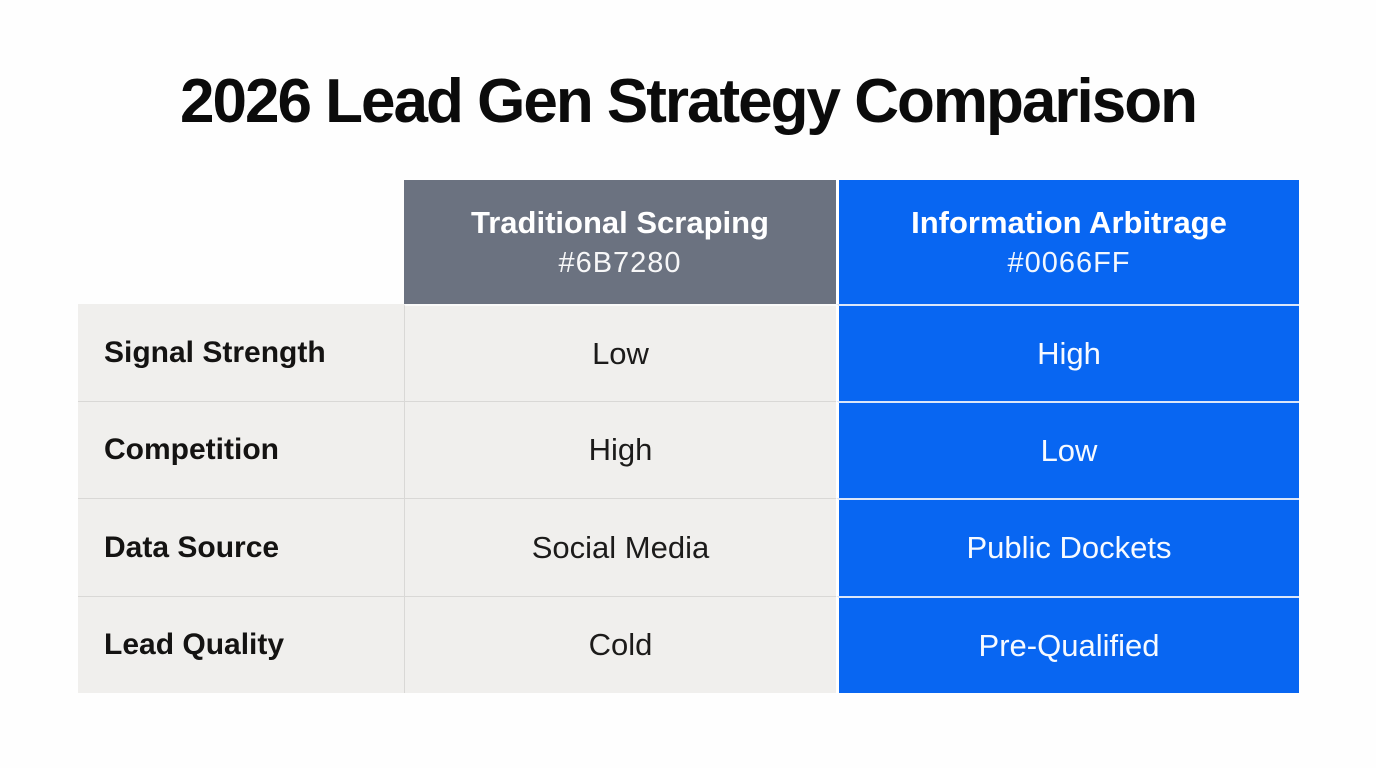  Describe the element at coordinates (1067, 644) in the screenshot. I see `cell-arbitrage-lead-quality: Pre-Qualified` at that location.